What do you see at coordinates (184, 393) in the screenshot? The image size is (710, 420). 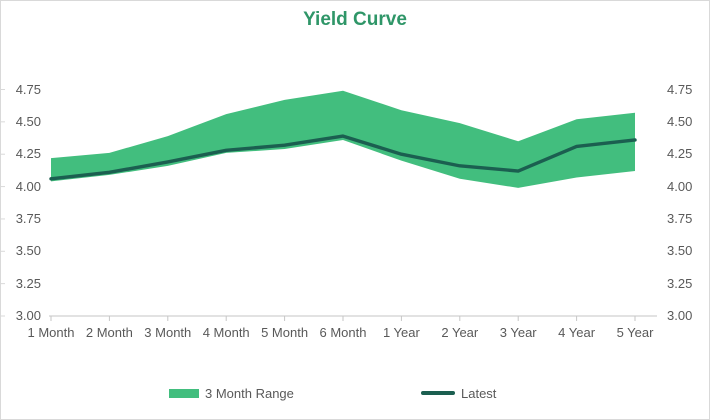 I see `range-swatch-icon` at bounding box center [184, 393].